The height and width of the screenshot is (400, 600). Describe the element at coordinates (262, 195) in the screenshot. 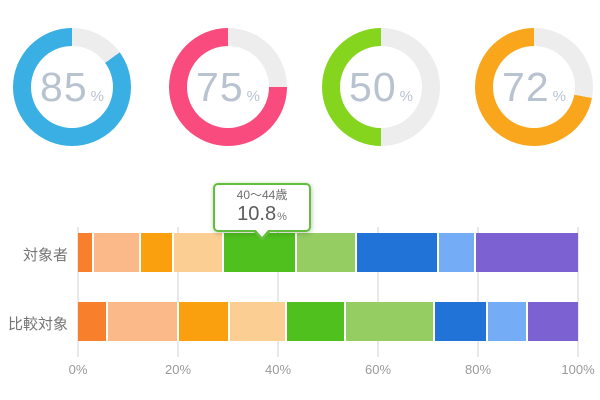

I see `tooltip-age-label: 40〜44歳` at that location.